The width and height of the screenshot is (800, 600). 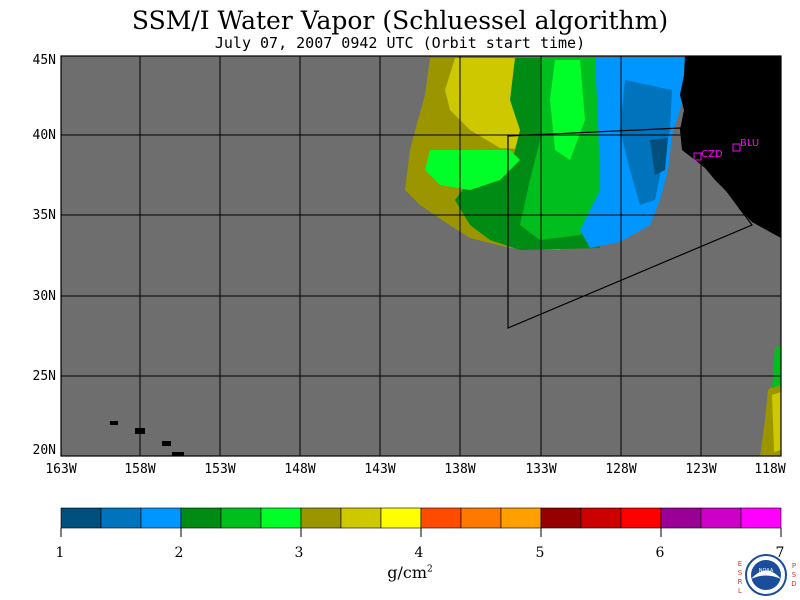 I want to click on lon-label-123w: 123W, so click(x=701, y=469).